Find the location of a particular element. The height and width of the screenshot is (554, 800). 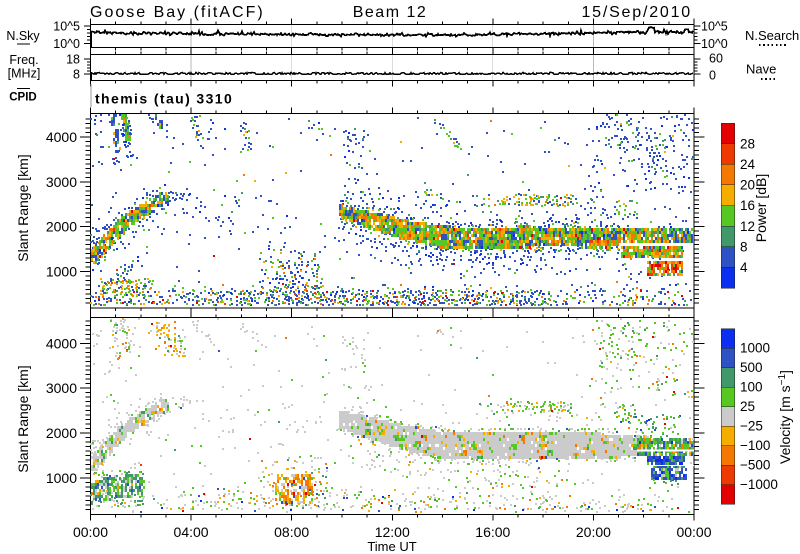

svg-text: Nave is located at coordinates (761, 69).